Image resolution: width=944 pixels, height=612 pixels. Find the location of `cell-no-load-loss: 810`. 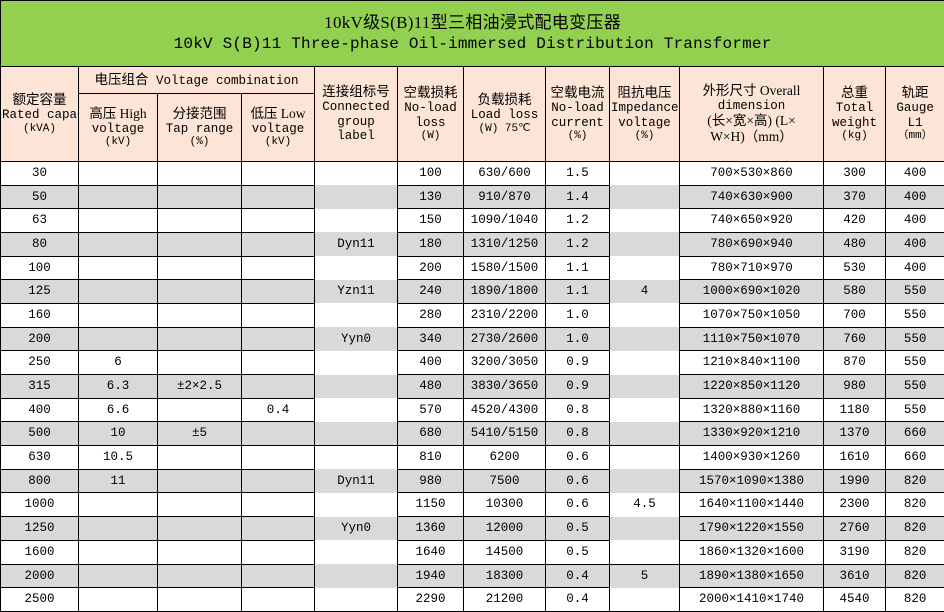

cell-no-load-loss: 810 is located at coordinates (430, 457).